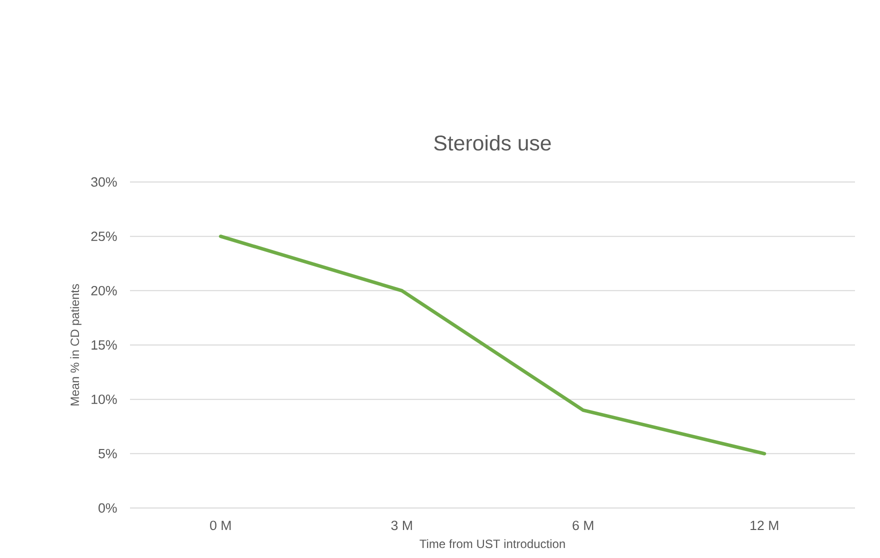 Image resolution: width=880 pixels, height=558 pixels. What do you see at coordinates (76, 345) in the screenshot?
I see `y-axis-title: Mean % in CD patients` at bounding box center [76, 345].